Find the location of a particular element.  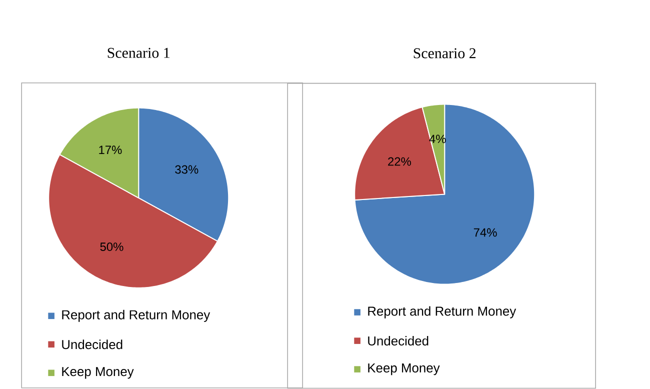

data-label: 17% is located at coordinates (110, 150).